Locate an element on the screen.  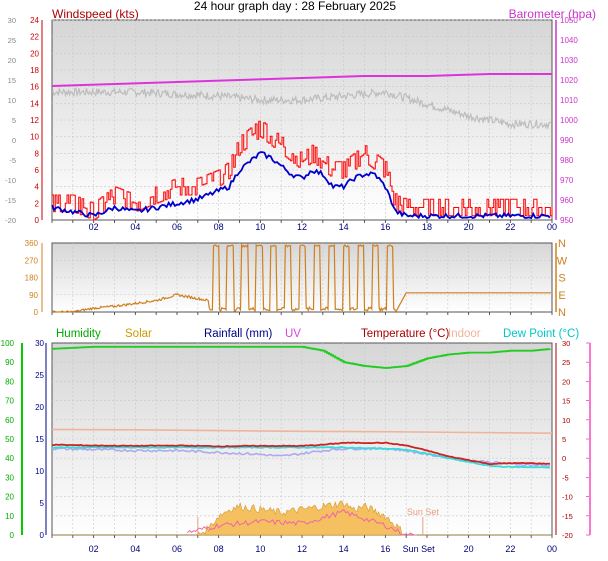
solar-area is located at coordinates (302, 518).